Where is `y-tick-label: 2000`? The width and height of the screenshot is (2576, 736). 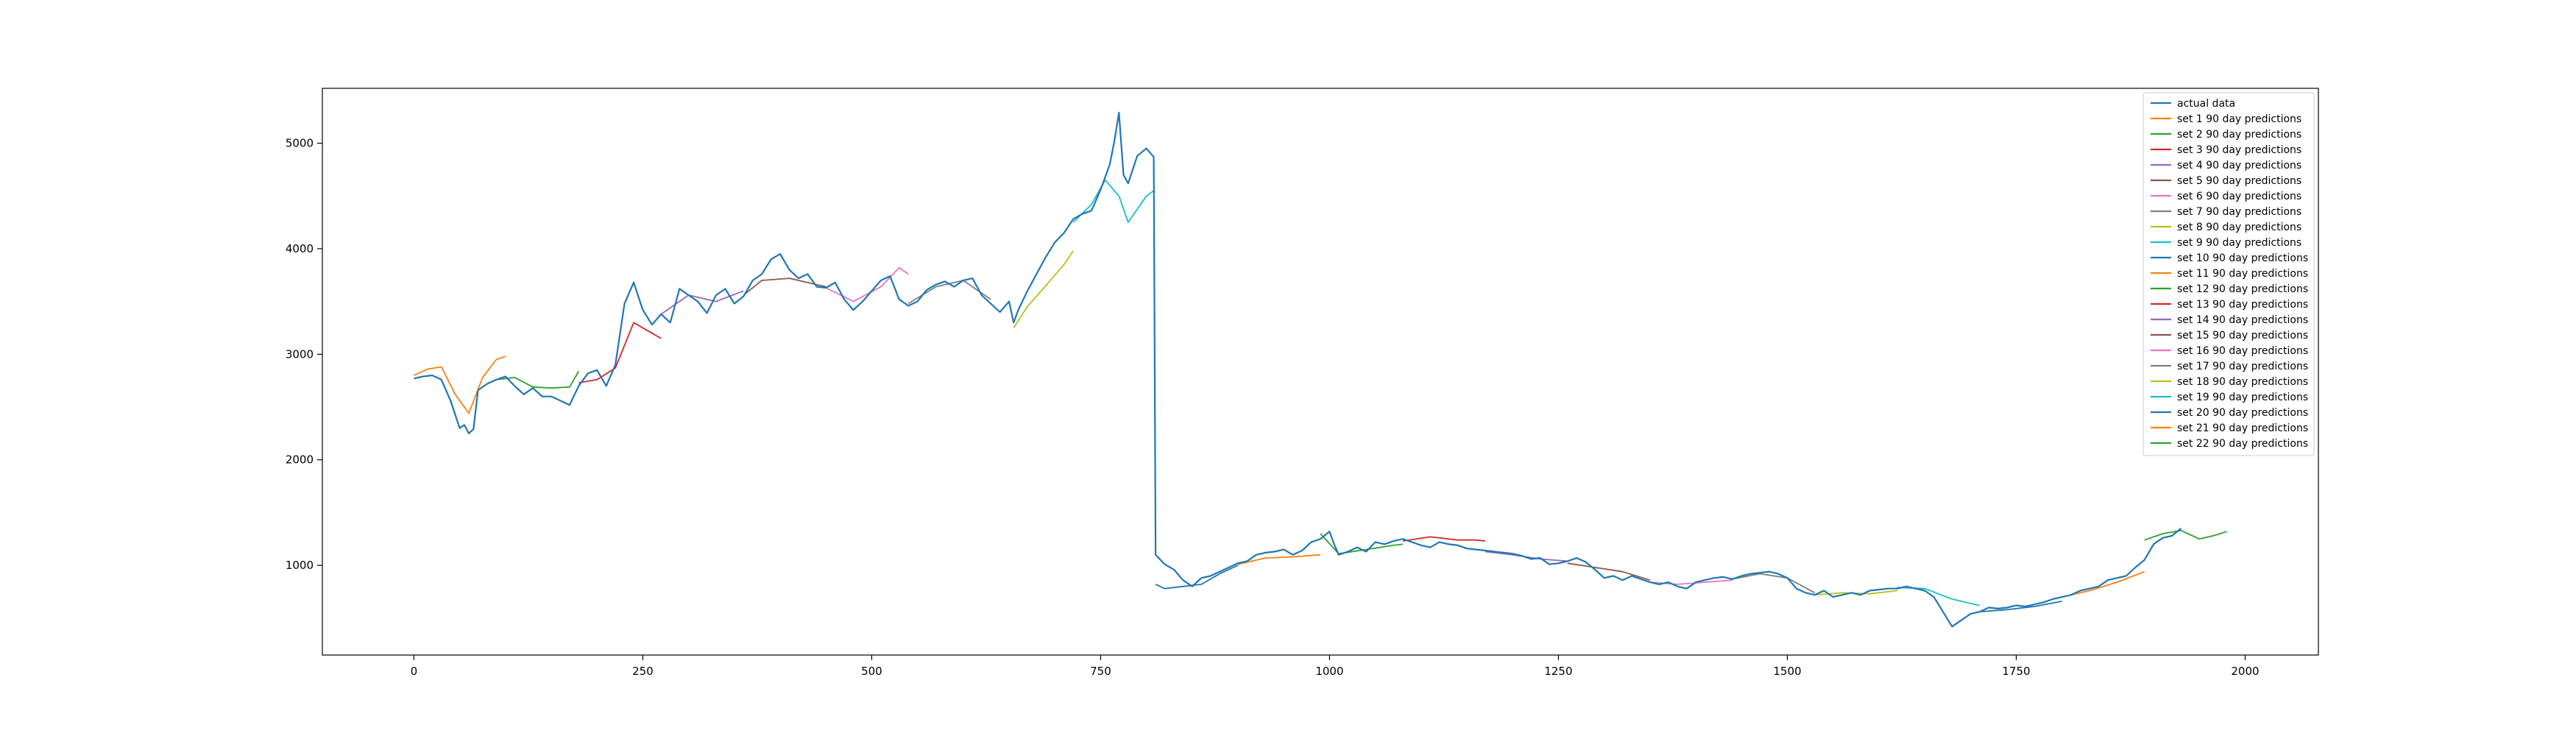
y-tick-label: 2000 is located at coordinates (300, 460).